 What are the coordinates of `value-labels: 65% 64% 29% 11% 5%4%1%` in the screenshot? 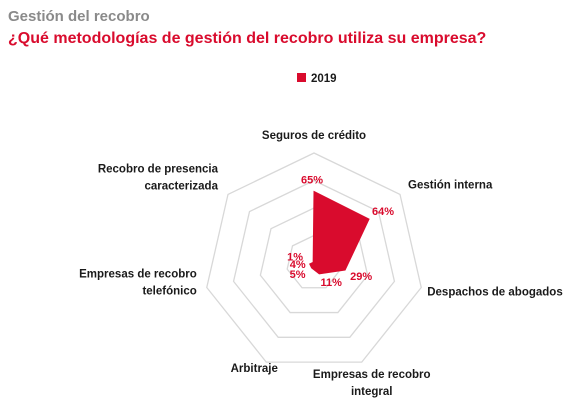 It's located at (340, 232).